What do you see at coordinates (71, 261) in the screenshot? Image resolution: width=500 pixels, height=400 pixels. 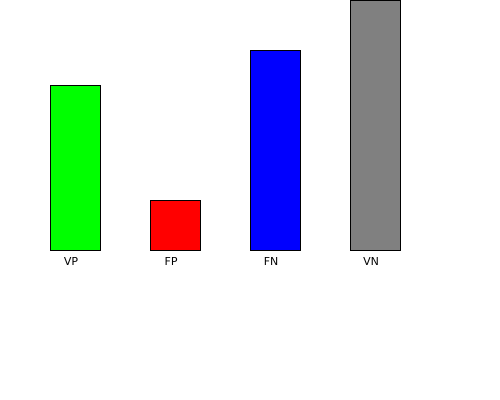 I see `x-tick-label-vp: VP` at bounding box center [71, 261].